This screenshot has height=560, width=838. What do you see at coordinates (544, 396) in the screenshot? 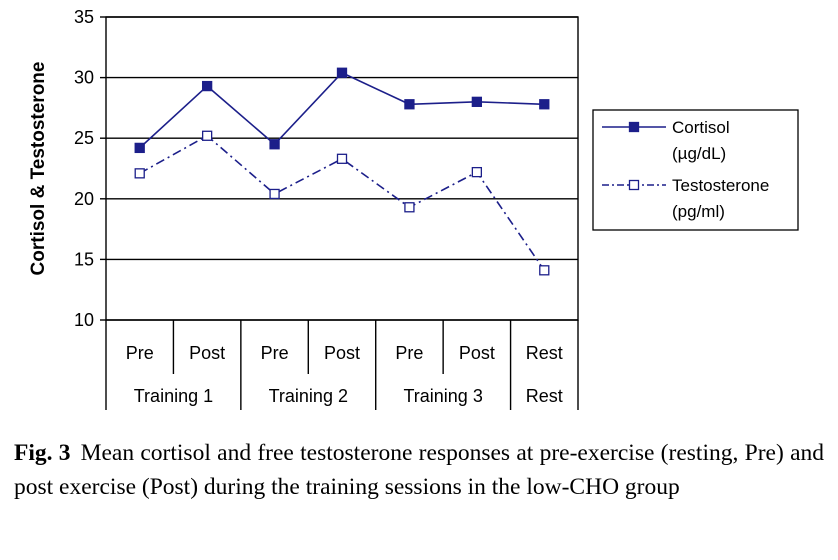
I see `x-group-label: Rest` at bounding box center [544, 396].